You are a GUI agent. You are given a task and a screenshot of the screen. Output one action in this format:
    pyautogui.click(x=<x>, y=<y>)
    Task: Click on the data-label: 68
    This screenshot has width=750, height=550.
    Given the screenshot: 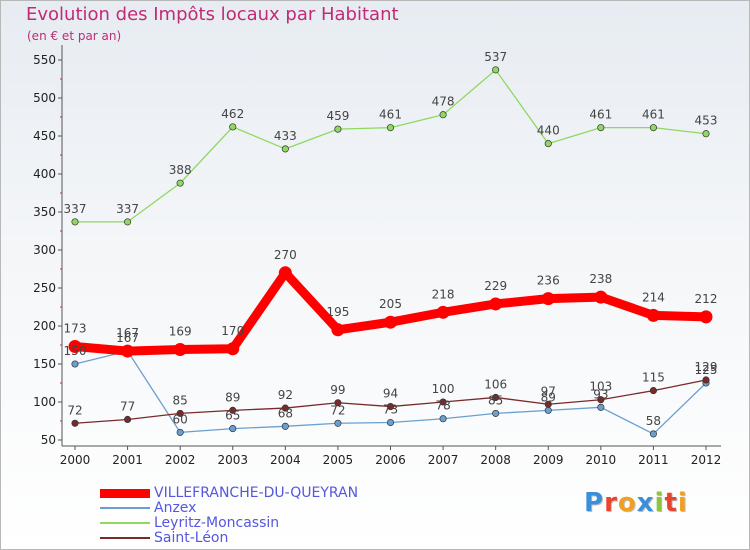 What is the action you would take?
    pyautogui.click(x=285, y=413)
    